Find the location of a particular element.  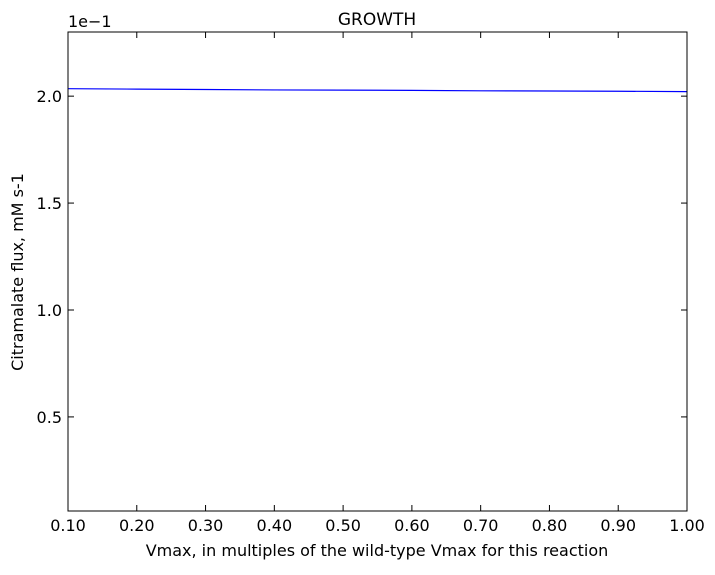

x-tick-label: 1.00 is located at coordinates (687, 525).